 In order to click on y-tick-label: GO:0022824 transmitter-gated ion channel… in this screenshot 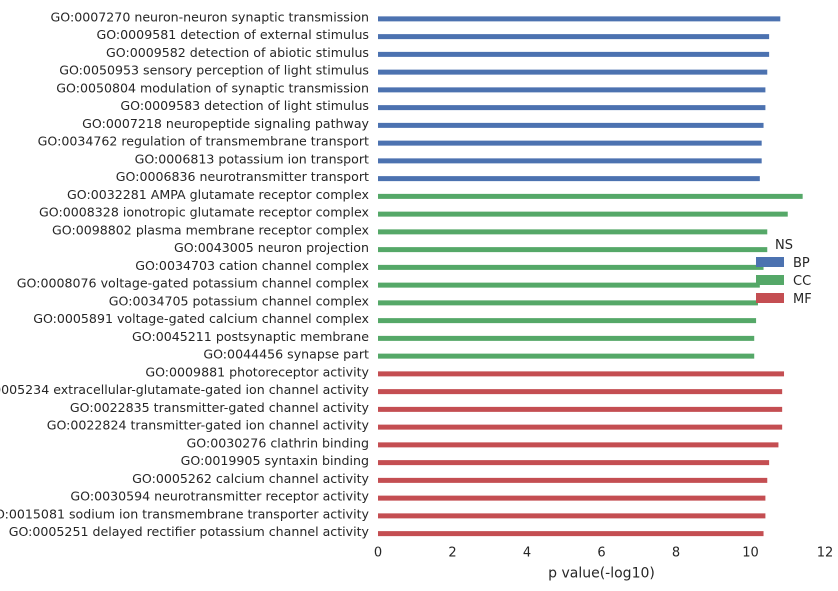, I will do `click(208, 425)`.